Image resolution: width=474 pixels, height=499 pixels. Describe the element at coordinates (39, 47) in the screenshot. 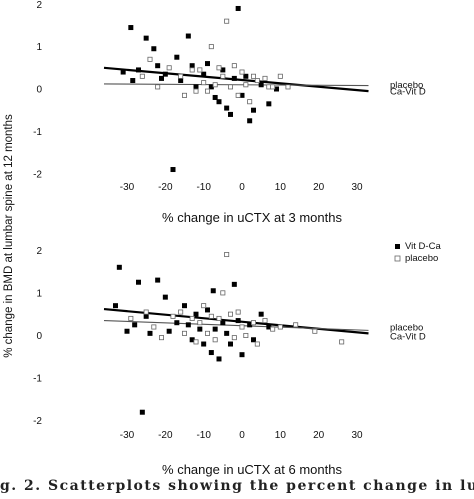

I see `y-tick-label: 1` at that location.